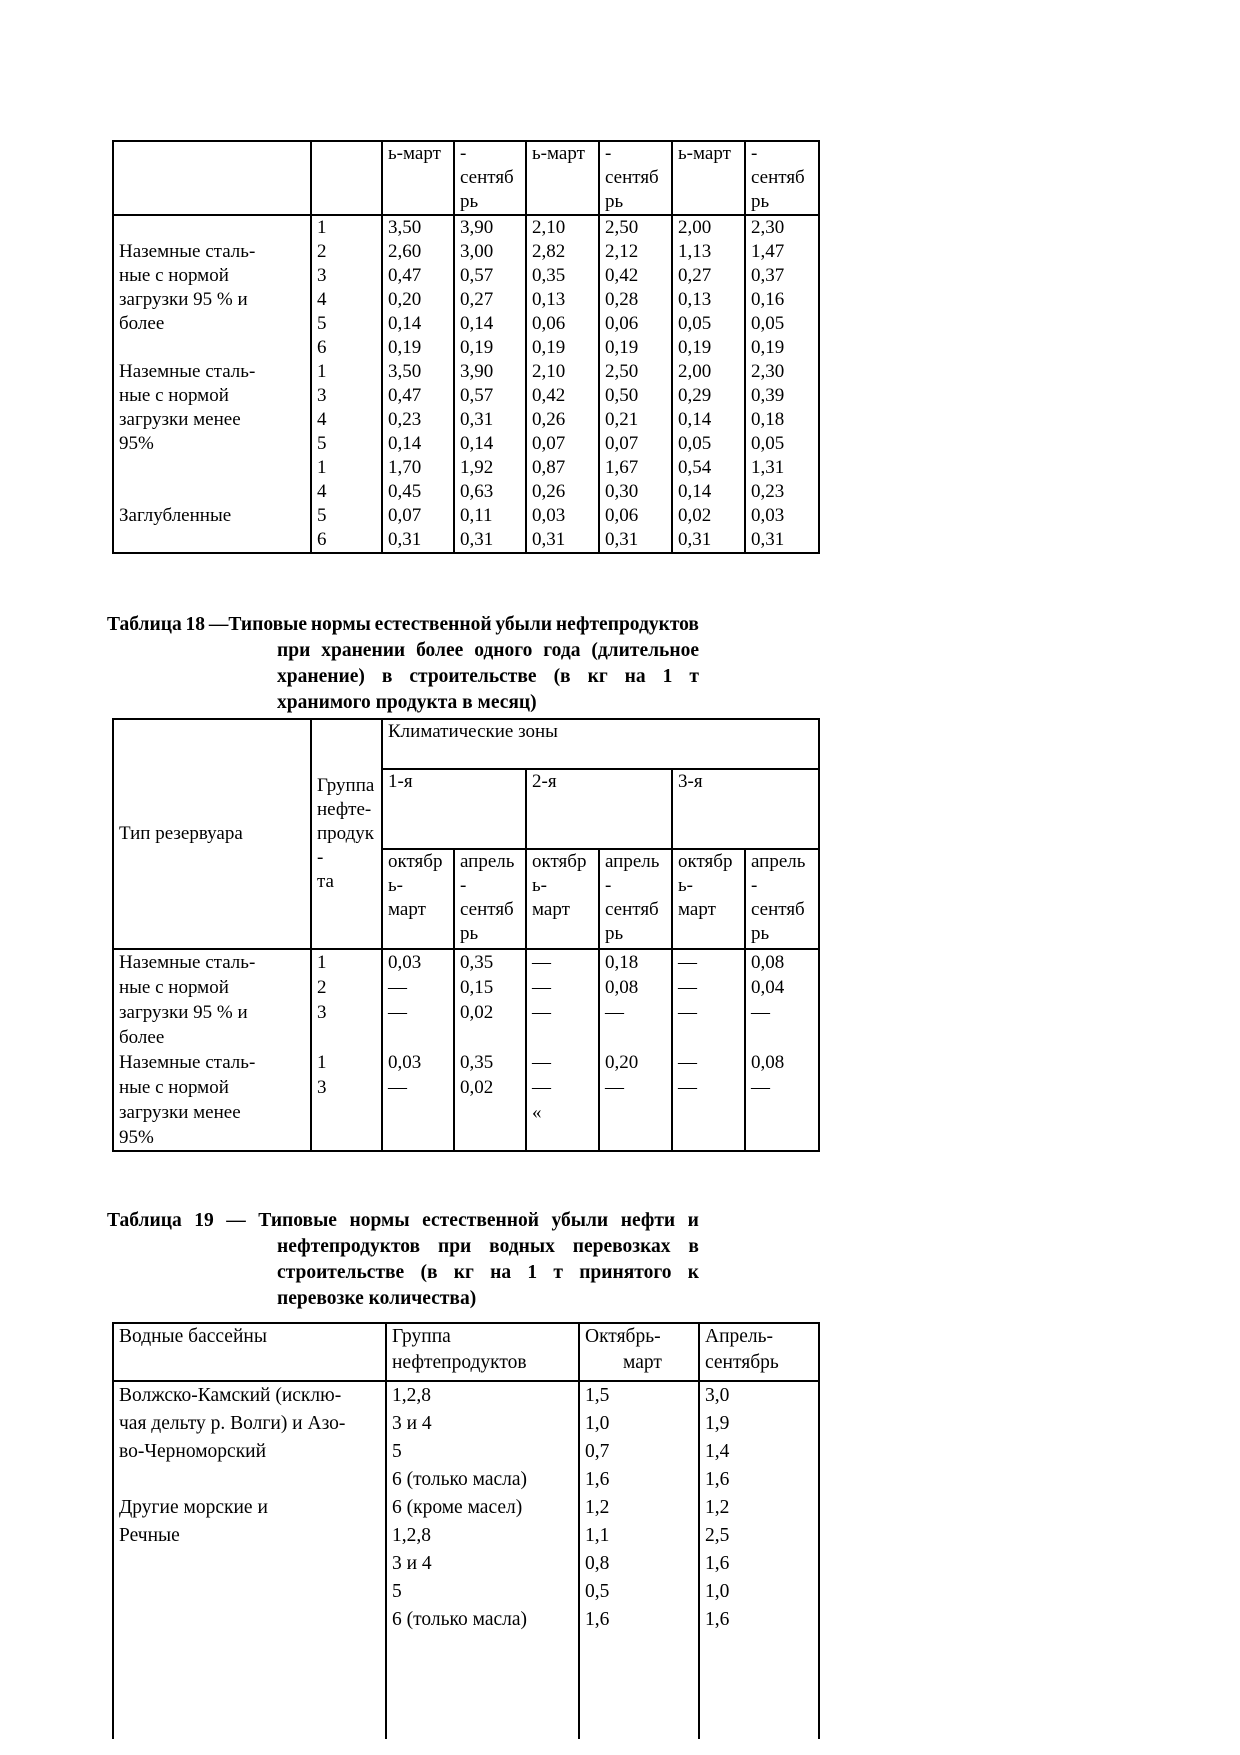 The image size is (1240, 1755). Describe the element at coordinates (418, 372) in the screenshot. I see `table-cell: 3,50` at that location.